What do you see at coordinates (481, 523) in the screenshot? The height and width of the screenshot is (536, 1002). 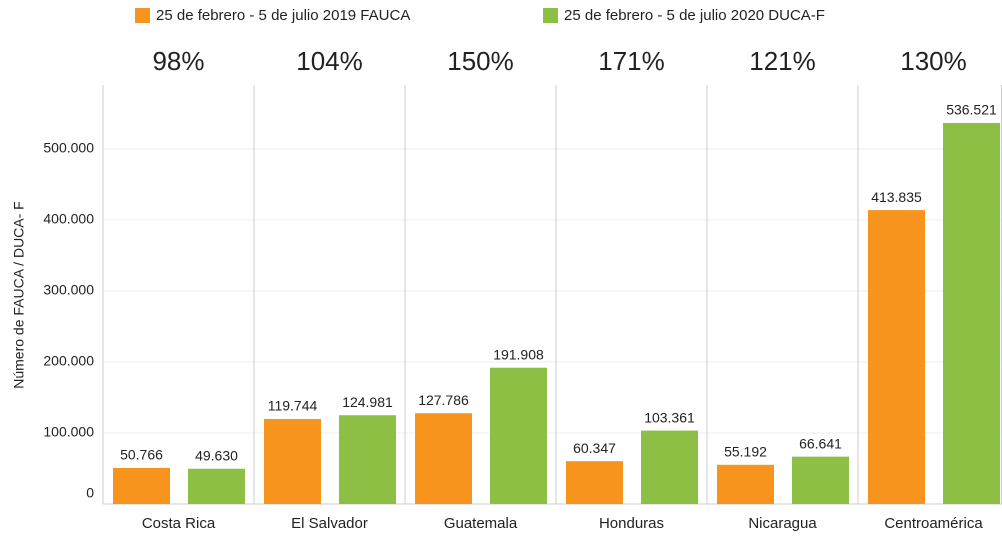 I see `x-tick-label: Guatemala` at bounding box center [481, 523].